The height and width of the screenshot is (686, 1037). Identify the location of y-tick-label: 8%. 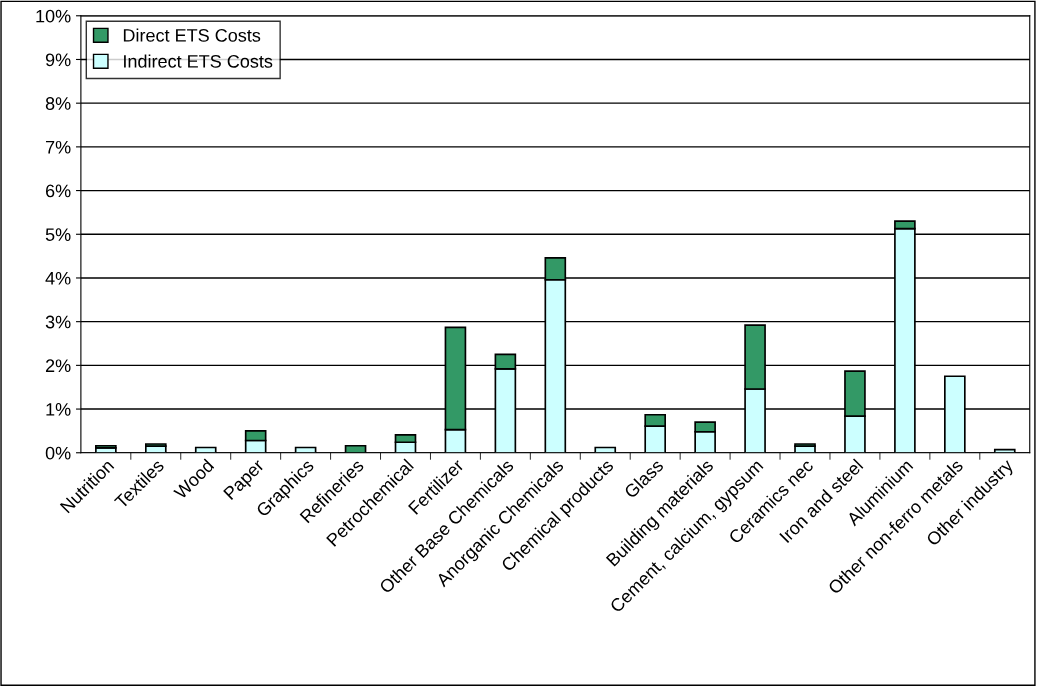
(58, 103).